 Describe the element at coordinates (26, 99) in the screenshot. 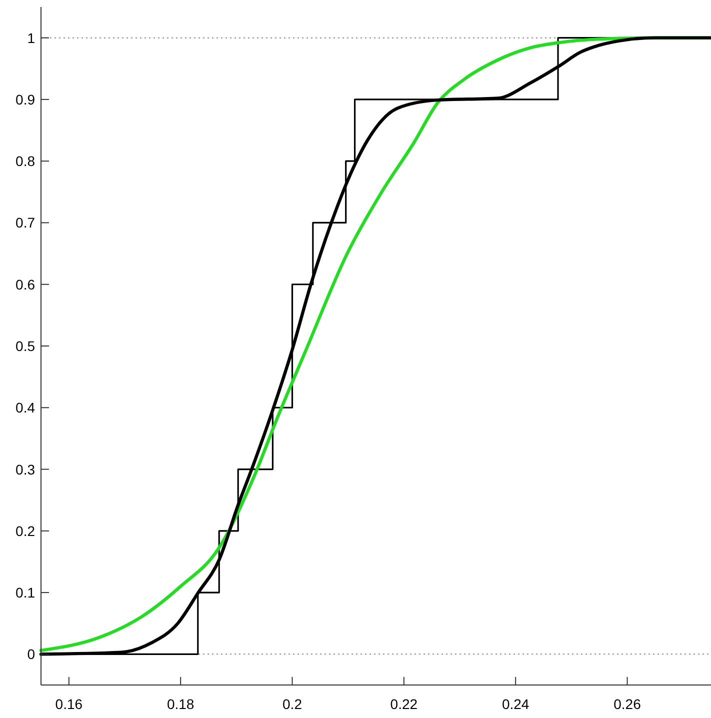

I see `y-tick-label: 0.9` at that location.